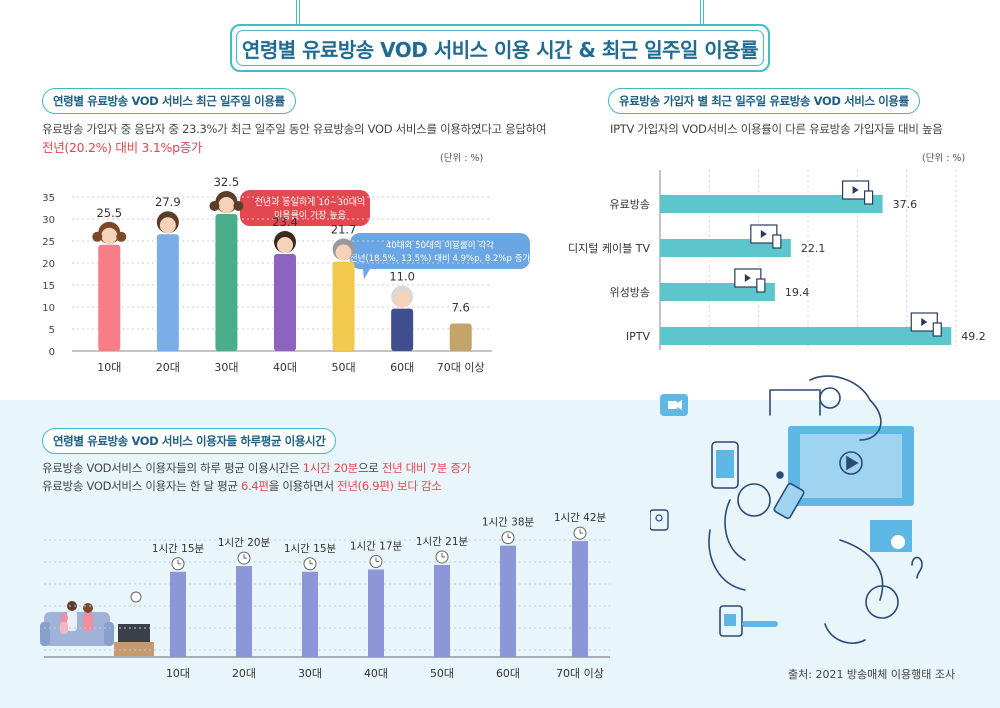 The width and height of the screenshot is (1000, 708). Describe the element at coordinates (771, 204) in the screenshot. I see `hbar` at that location.